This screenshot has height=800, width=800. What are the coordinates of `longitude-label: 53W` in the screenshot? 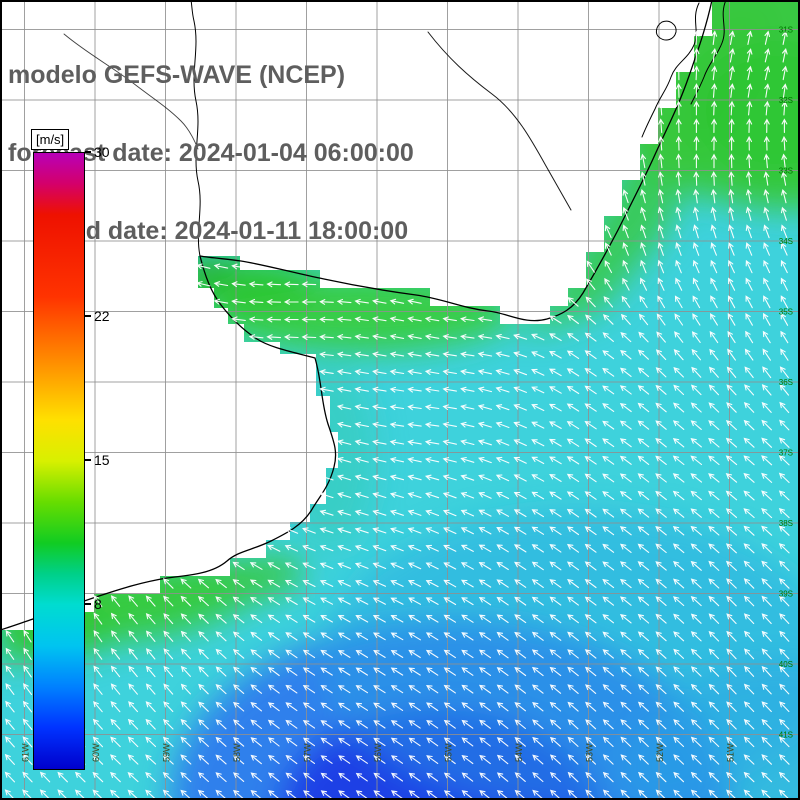 It's located at (590, 752).